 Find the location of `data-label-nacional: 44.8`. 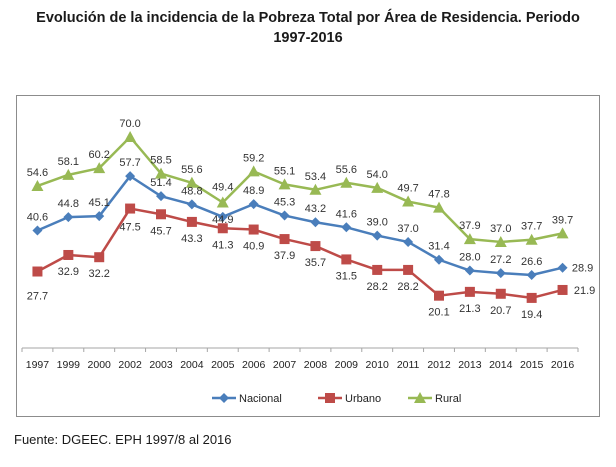

data-label-nacional: 44.8 is located at coordinates (68, 204).